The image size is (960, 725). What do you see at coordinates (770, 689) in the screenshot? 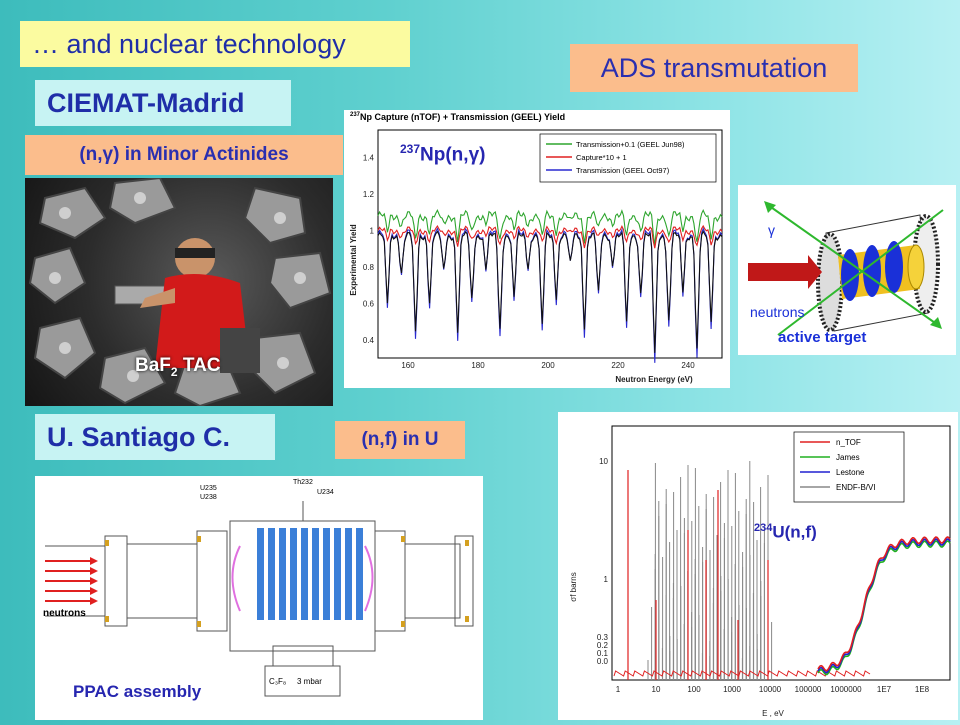
I see `u-x-tick: 10000` at bounding box center [770, 689].